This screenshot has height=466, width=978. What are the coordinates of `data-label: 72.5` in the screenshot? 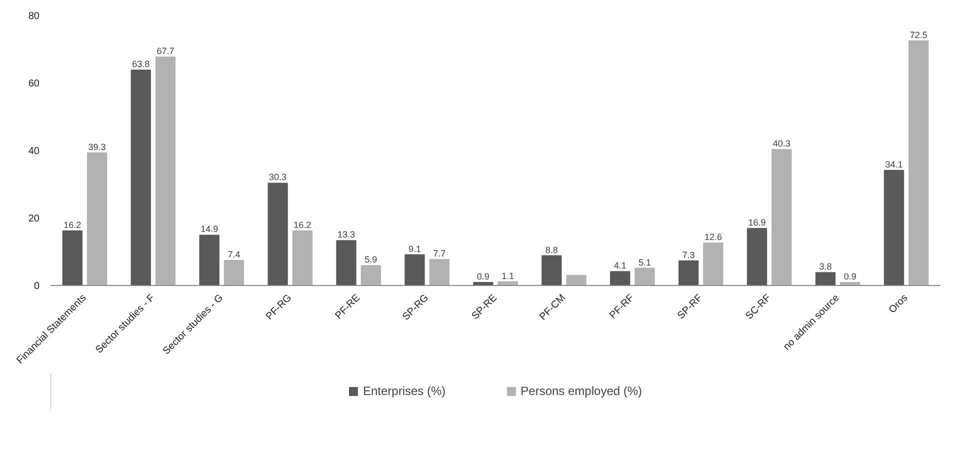 It's located at (919, 35).